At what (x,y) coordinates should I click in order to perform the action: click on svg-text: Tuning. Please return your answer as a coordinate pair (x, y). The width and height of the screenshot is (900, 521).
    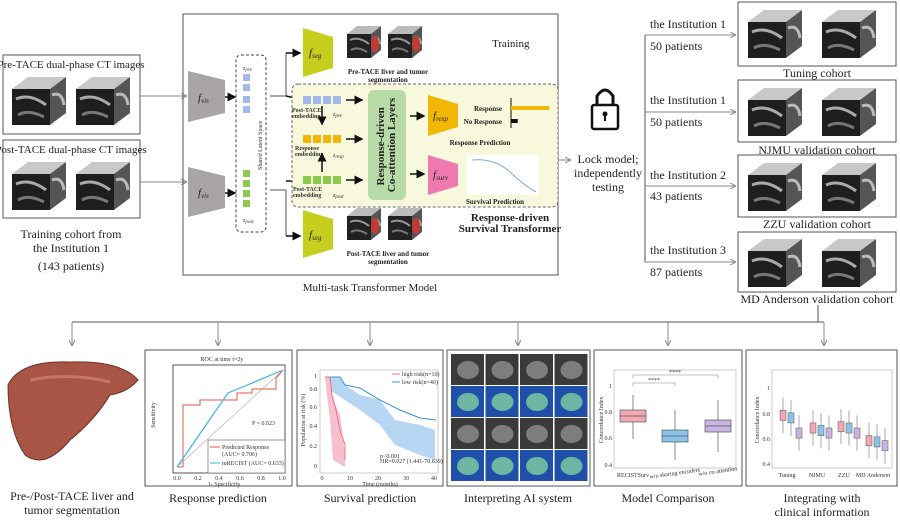
    Looking at the image, I should click on (786, 476).